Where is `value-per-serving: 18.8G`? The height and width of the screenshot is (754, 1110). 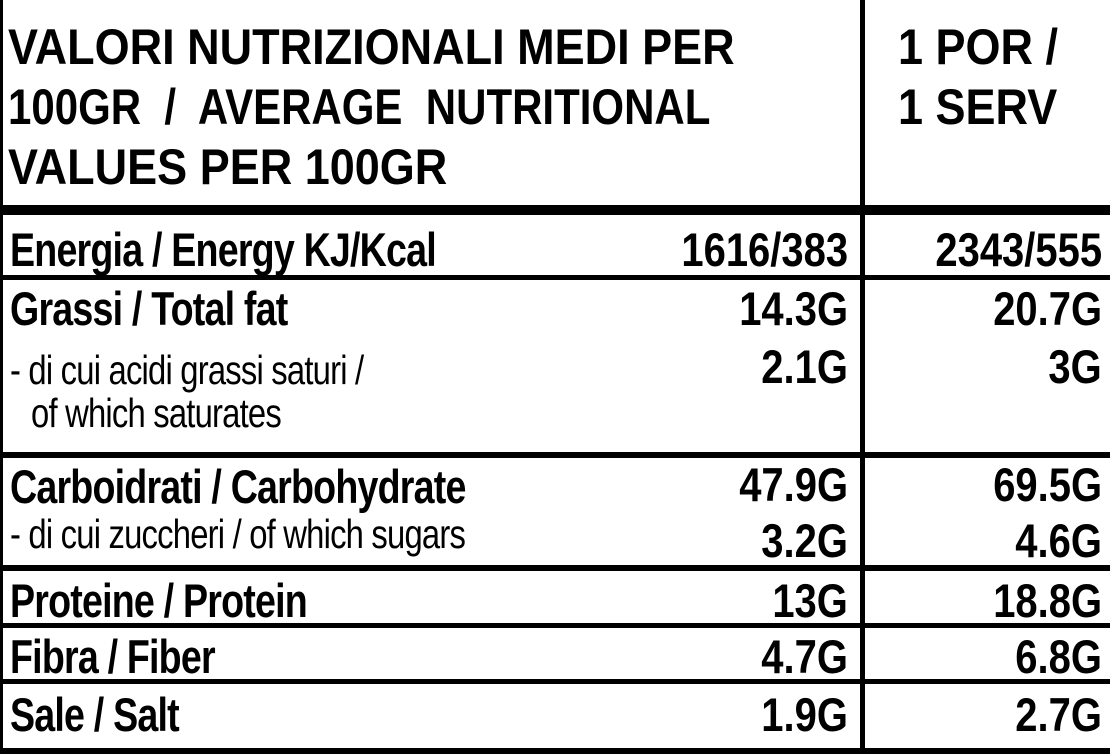 value-per-serving: 18.8G is located at coordinates (1047, 600).